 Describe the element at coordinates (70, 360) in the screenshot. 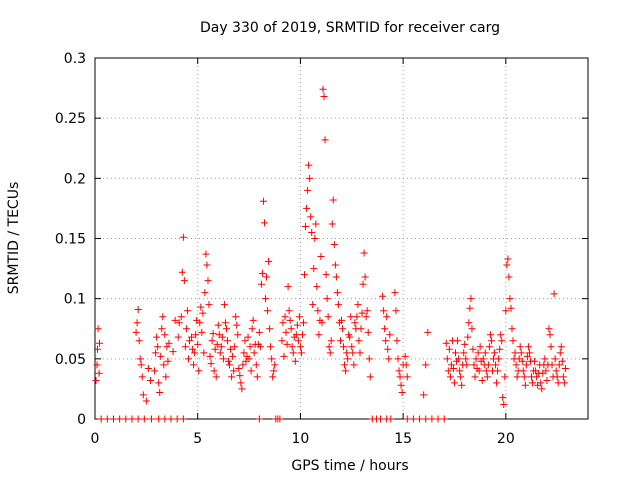

I see `y-tick-label: 0.05` at that location.